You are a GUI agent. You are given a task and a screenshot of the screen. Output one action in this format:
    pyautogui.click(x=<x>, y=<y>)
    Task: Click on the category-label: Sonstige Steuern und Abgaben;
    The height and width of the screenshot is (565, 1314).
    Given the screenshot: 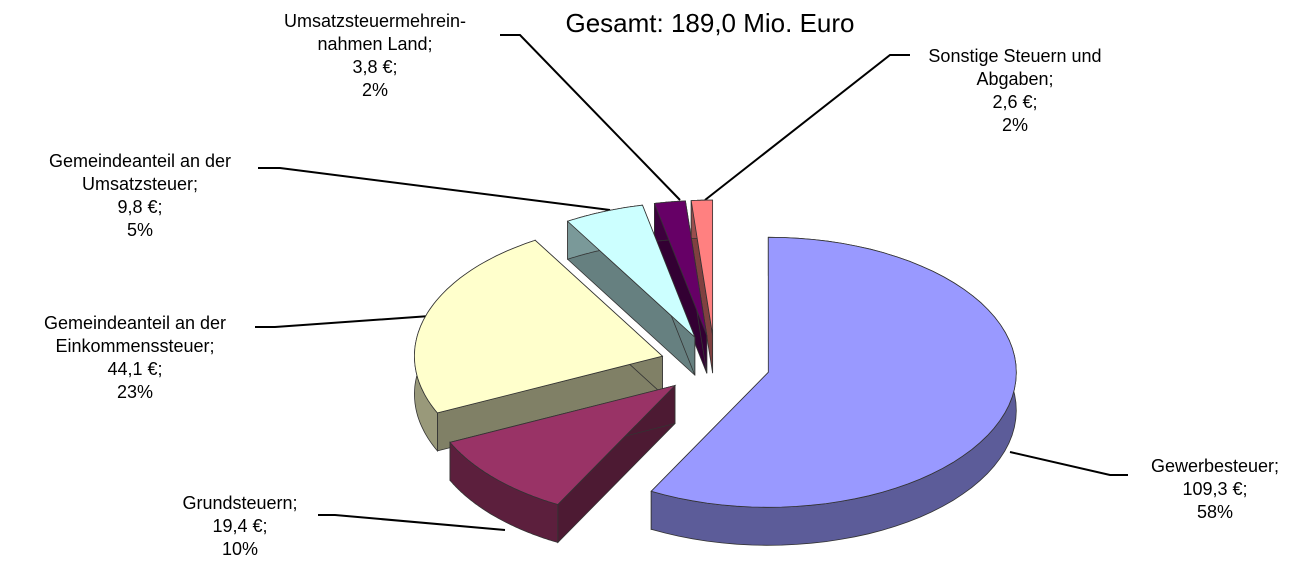 What is the action you would take?
    pyautogui.click(x=1015, y=67)
    